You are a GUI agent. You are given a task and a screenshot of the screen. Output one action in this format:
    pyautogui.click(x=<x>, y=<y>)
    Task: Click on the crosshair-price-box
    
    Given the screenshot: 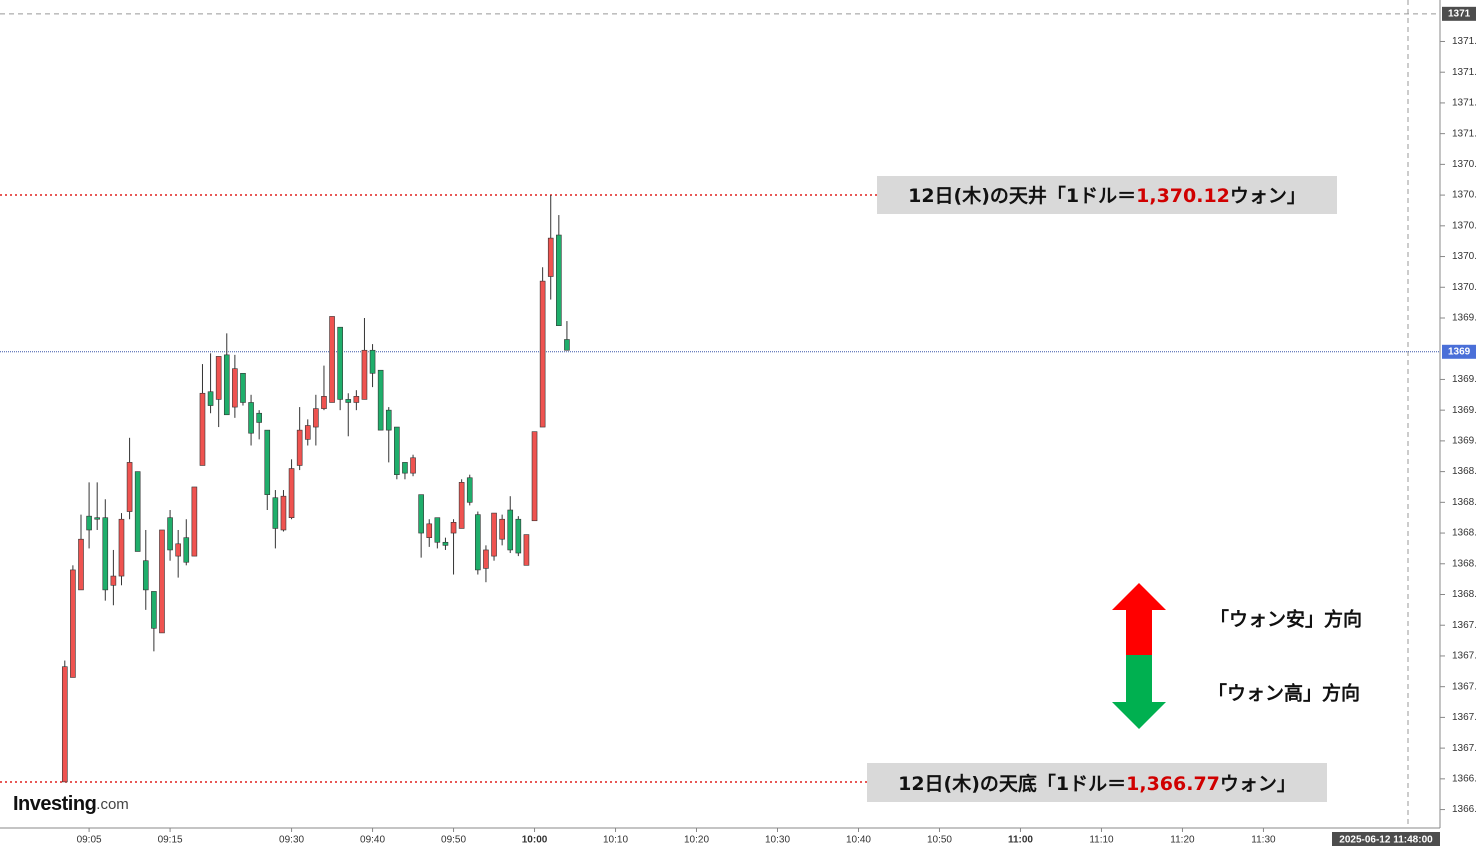 What is the action you would take?
    pyautogui.click(x=1459, y=13)
    